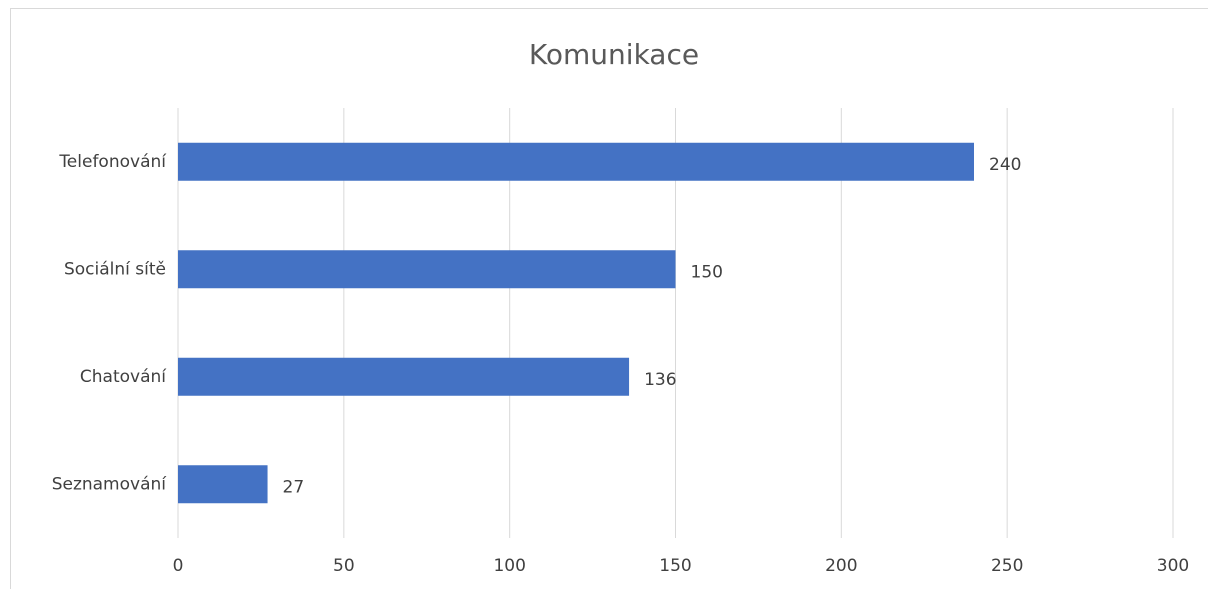  Describe the element at coordinates (841, 566) in the screenshot. I see `x-tick-label: 200` at that location.